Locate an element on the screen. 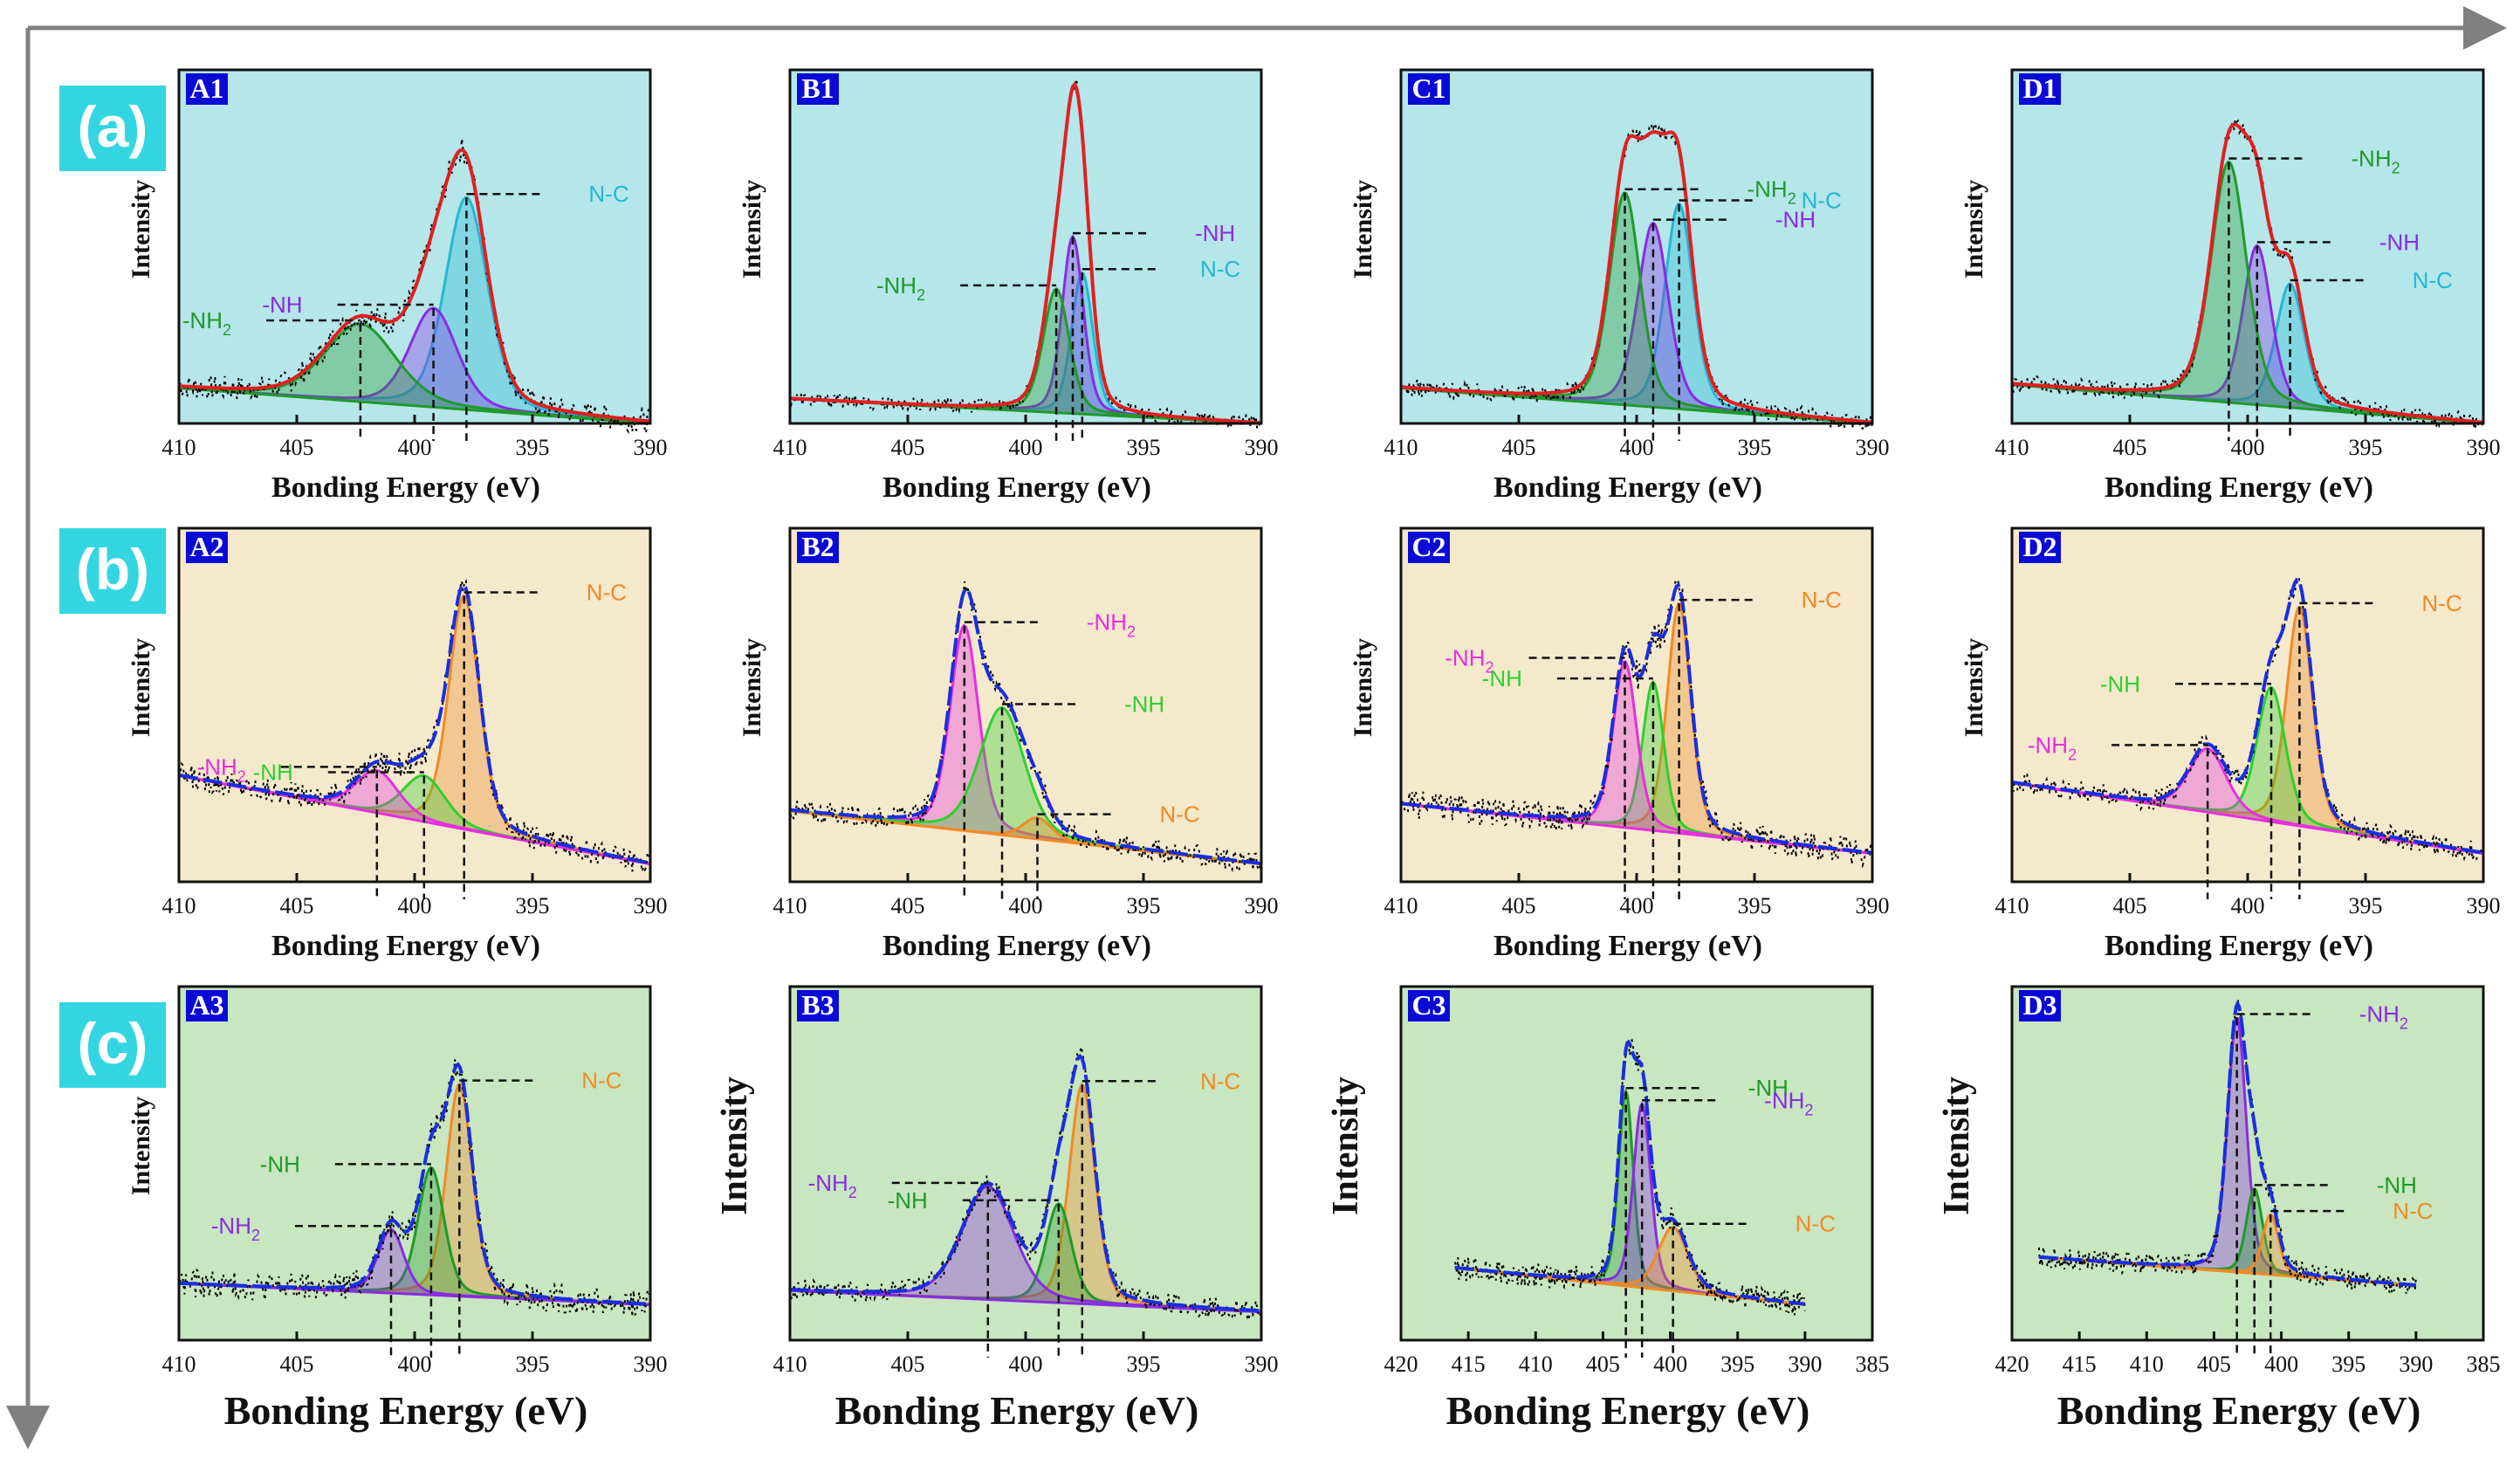  panel-label-text: C2 is located at coordinates (1428, 546).